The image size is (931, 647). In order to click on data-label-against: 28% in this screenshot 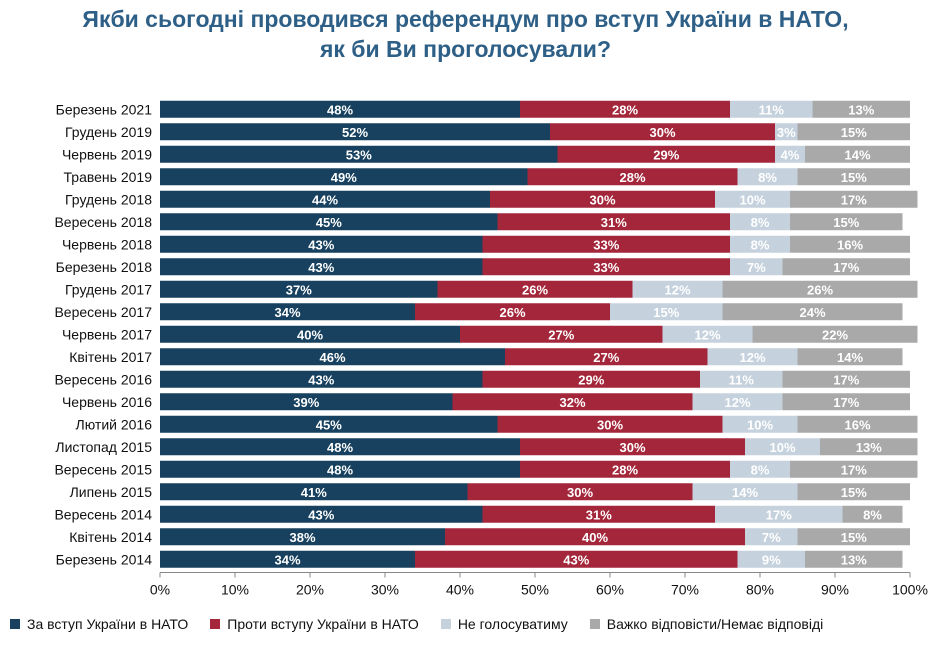, I will do `click(625, 469)`.